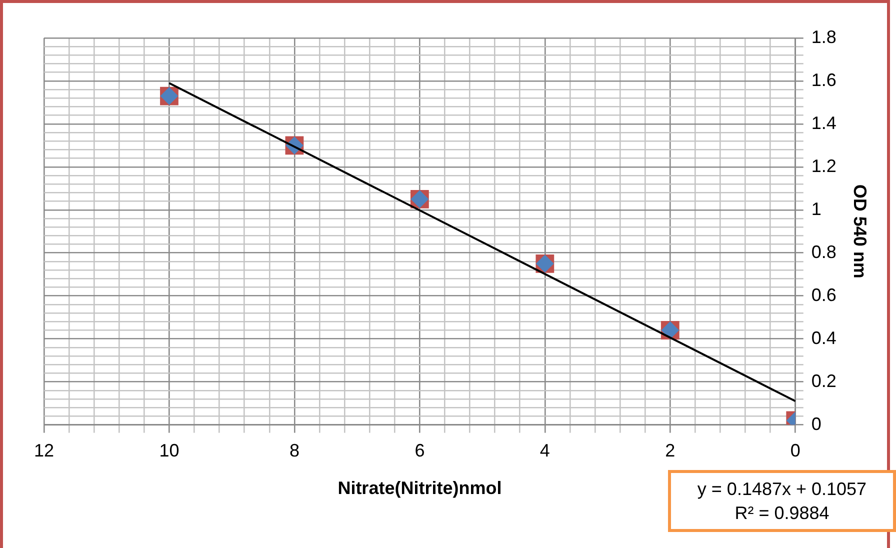  I want to click on text: y = 0.1487x + 0.1057, so click(782, 489).